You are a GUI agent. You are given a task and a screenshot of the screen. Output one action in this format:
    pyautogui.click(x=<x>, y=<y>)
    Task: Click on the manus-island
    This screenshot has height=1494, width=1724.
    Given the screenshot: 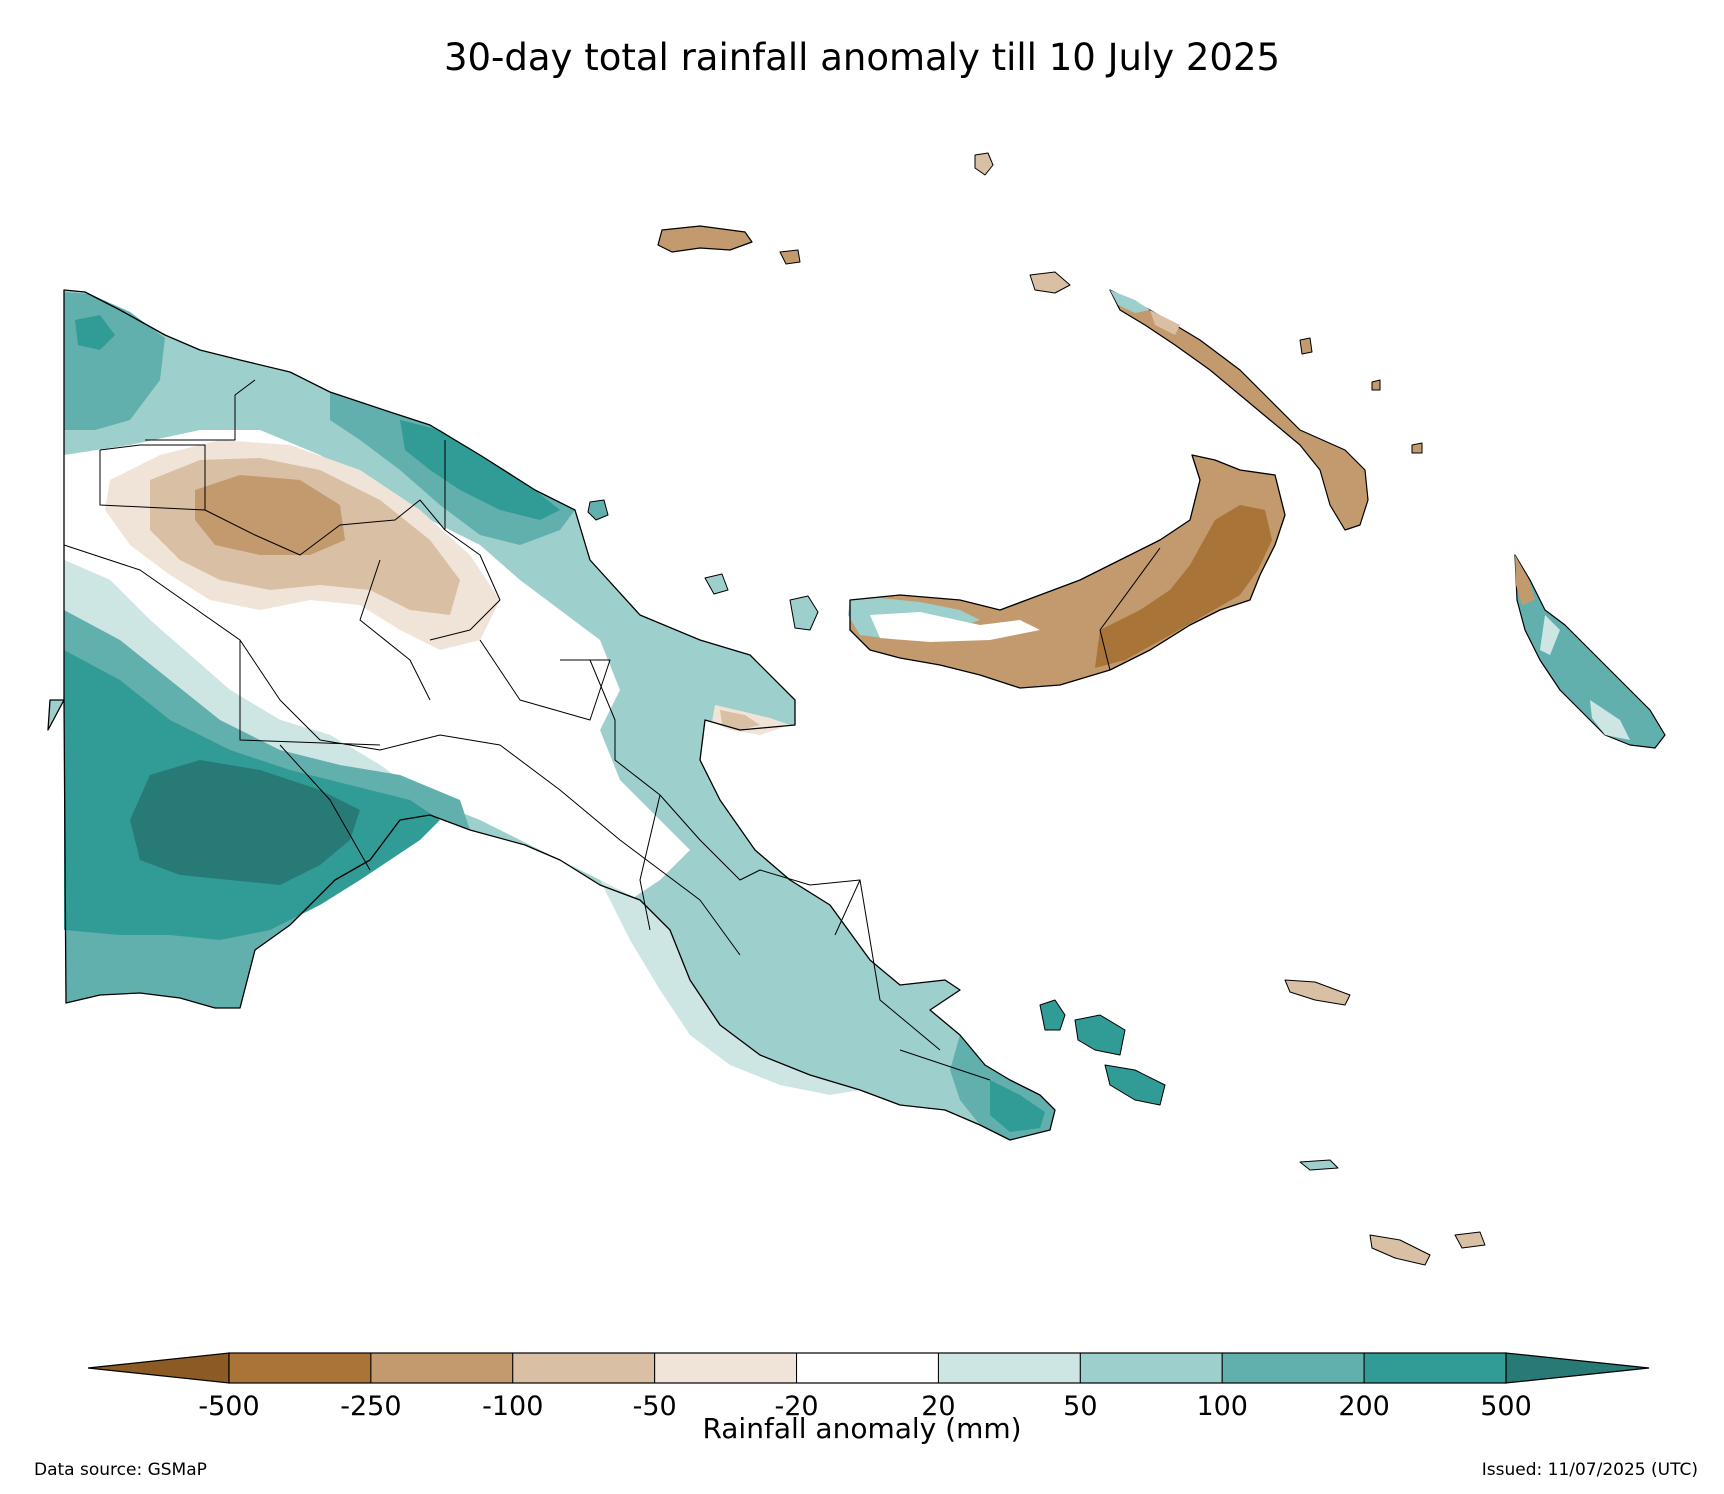 What is the action you would take?
    pyautogui.click(x=705, y=239)
    